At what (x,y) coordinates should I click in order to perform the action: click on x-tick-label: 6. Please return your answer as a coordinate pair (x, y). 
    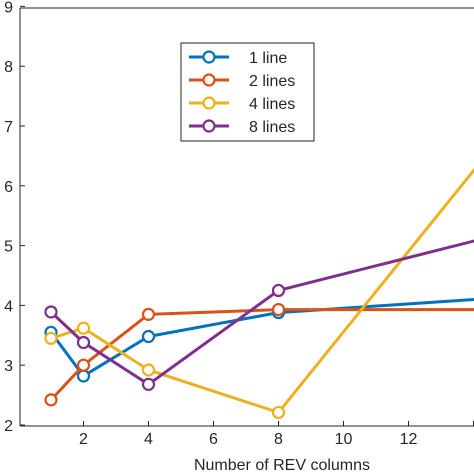
    Looking at the image, I should click on (213, 439).